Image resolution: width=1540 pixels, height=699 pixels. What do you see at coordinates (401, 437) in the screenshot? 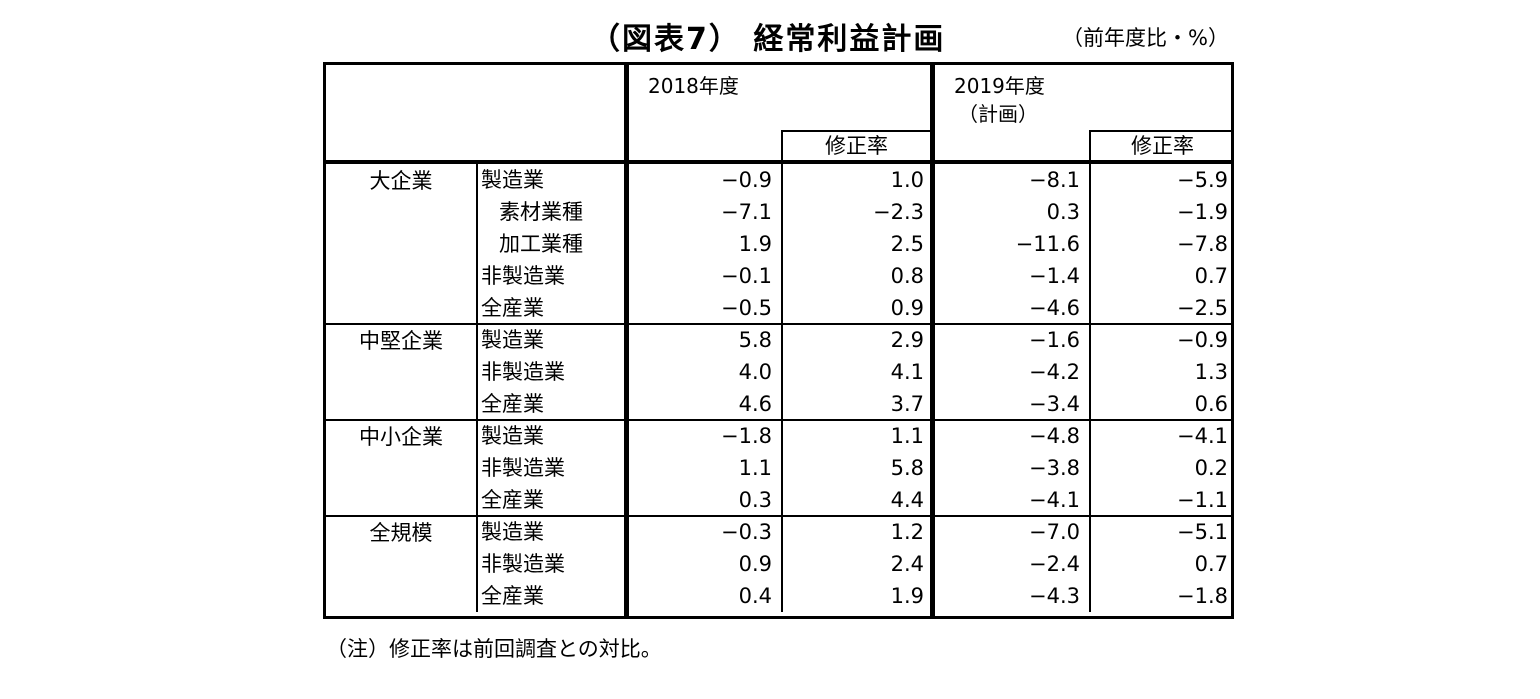
I see `group-label: 中小企業` at bounding box center [401, 437].